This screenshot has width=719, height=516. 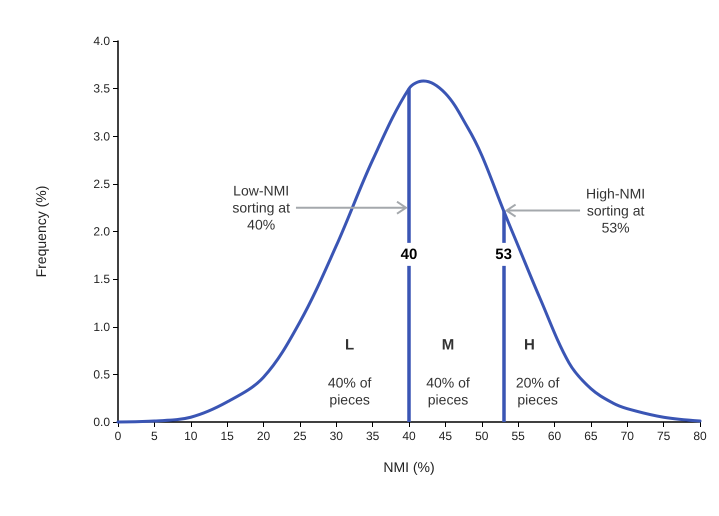 I want to click on y-tick-label: 2.5, so click(x=101, y=183).